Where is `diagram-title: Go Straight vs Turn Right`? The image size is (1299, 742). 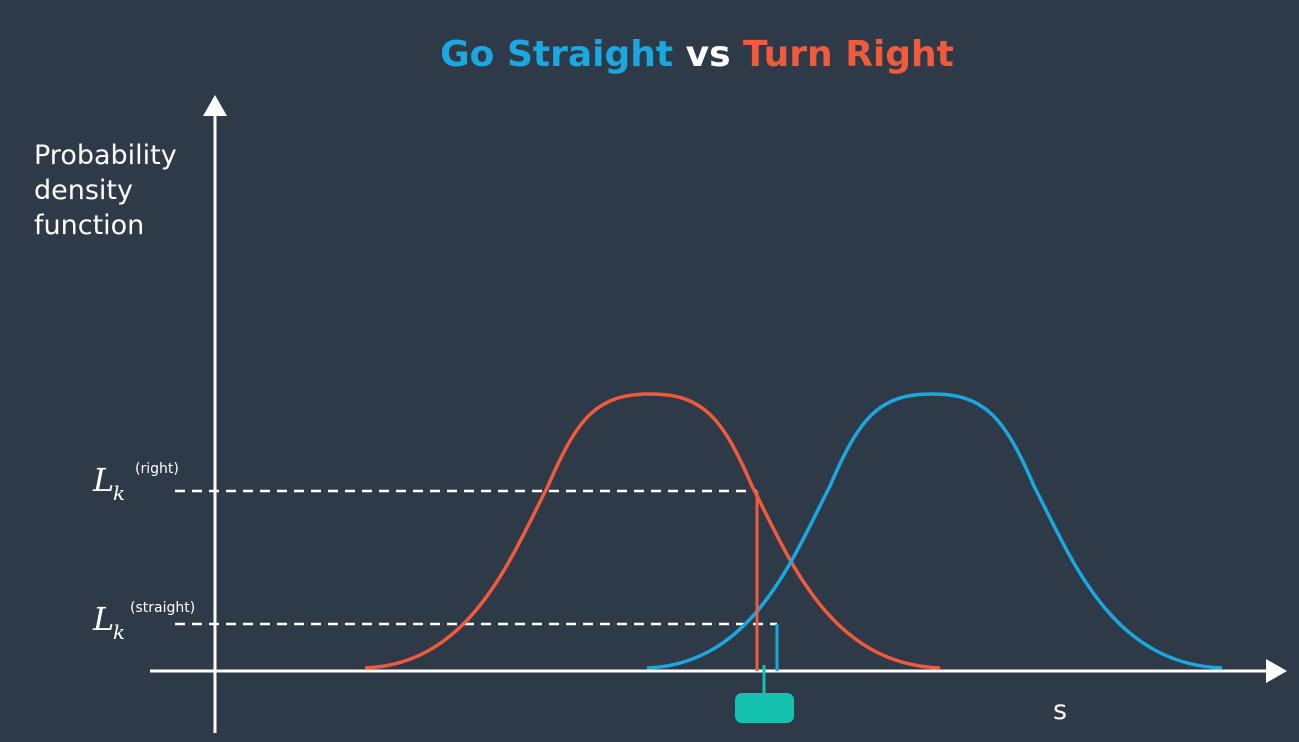 diagram-title: Go Straight vs Turn Right is located at coordinates (697, 54).